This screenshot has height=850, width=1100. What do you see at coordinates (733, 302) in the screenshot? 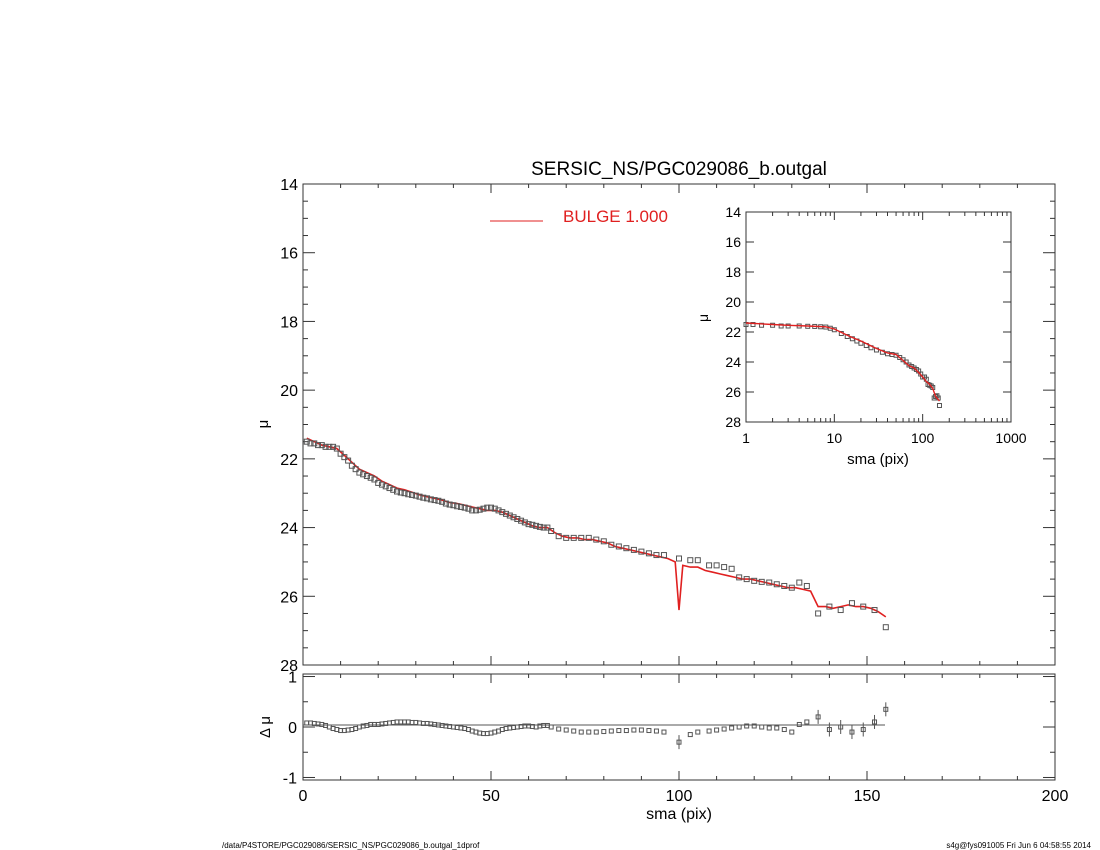
I see `inset-y-tick-label: 20` at bounding box center [733, 302].